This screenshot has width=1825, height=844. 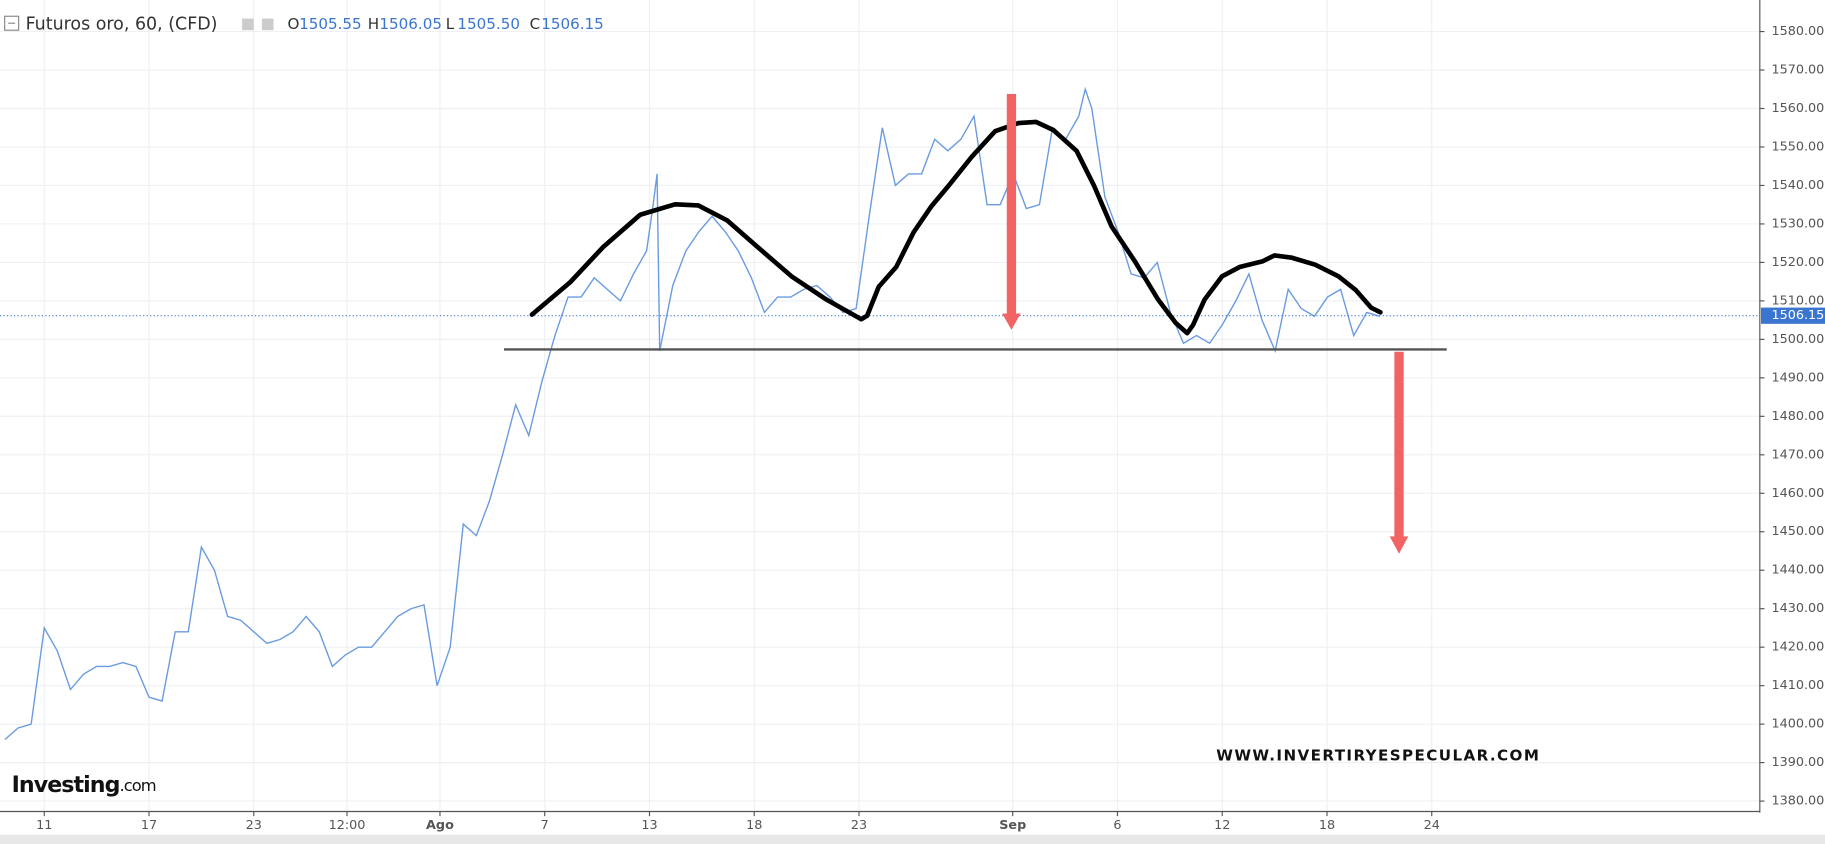 What do you see at coordinates (649, 825) in the screenshot?
I see `x-tick-label: 13` at bounding box center [649, 825].